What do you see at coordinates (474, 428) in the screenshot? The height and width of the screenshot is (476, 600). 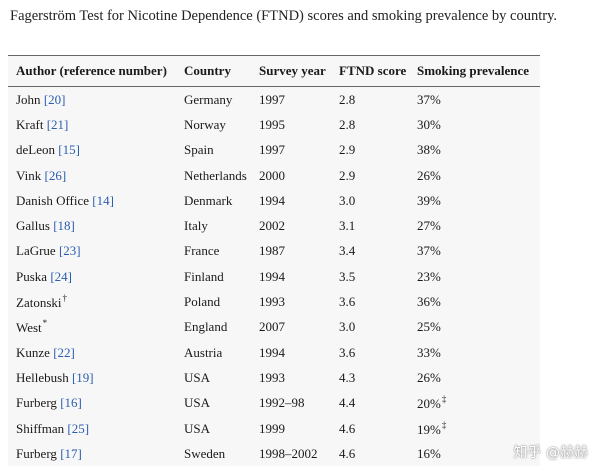 I see `smoking-prevalence-cell: 19%‡` at bounding box center [474, 428].